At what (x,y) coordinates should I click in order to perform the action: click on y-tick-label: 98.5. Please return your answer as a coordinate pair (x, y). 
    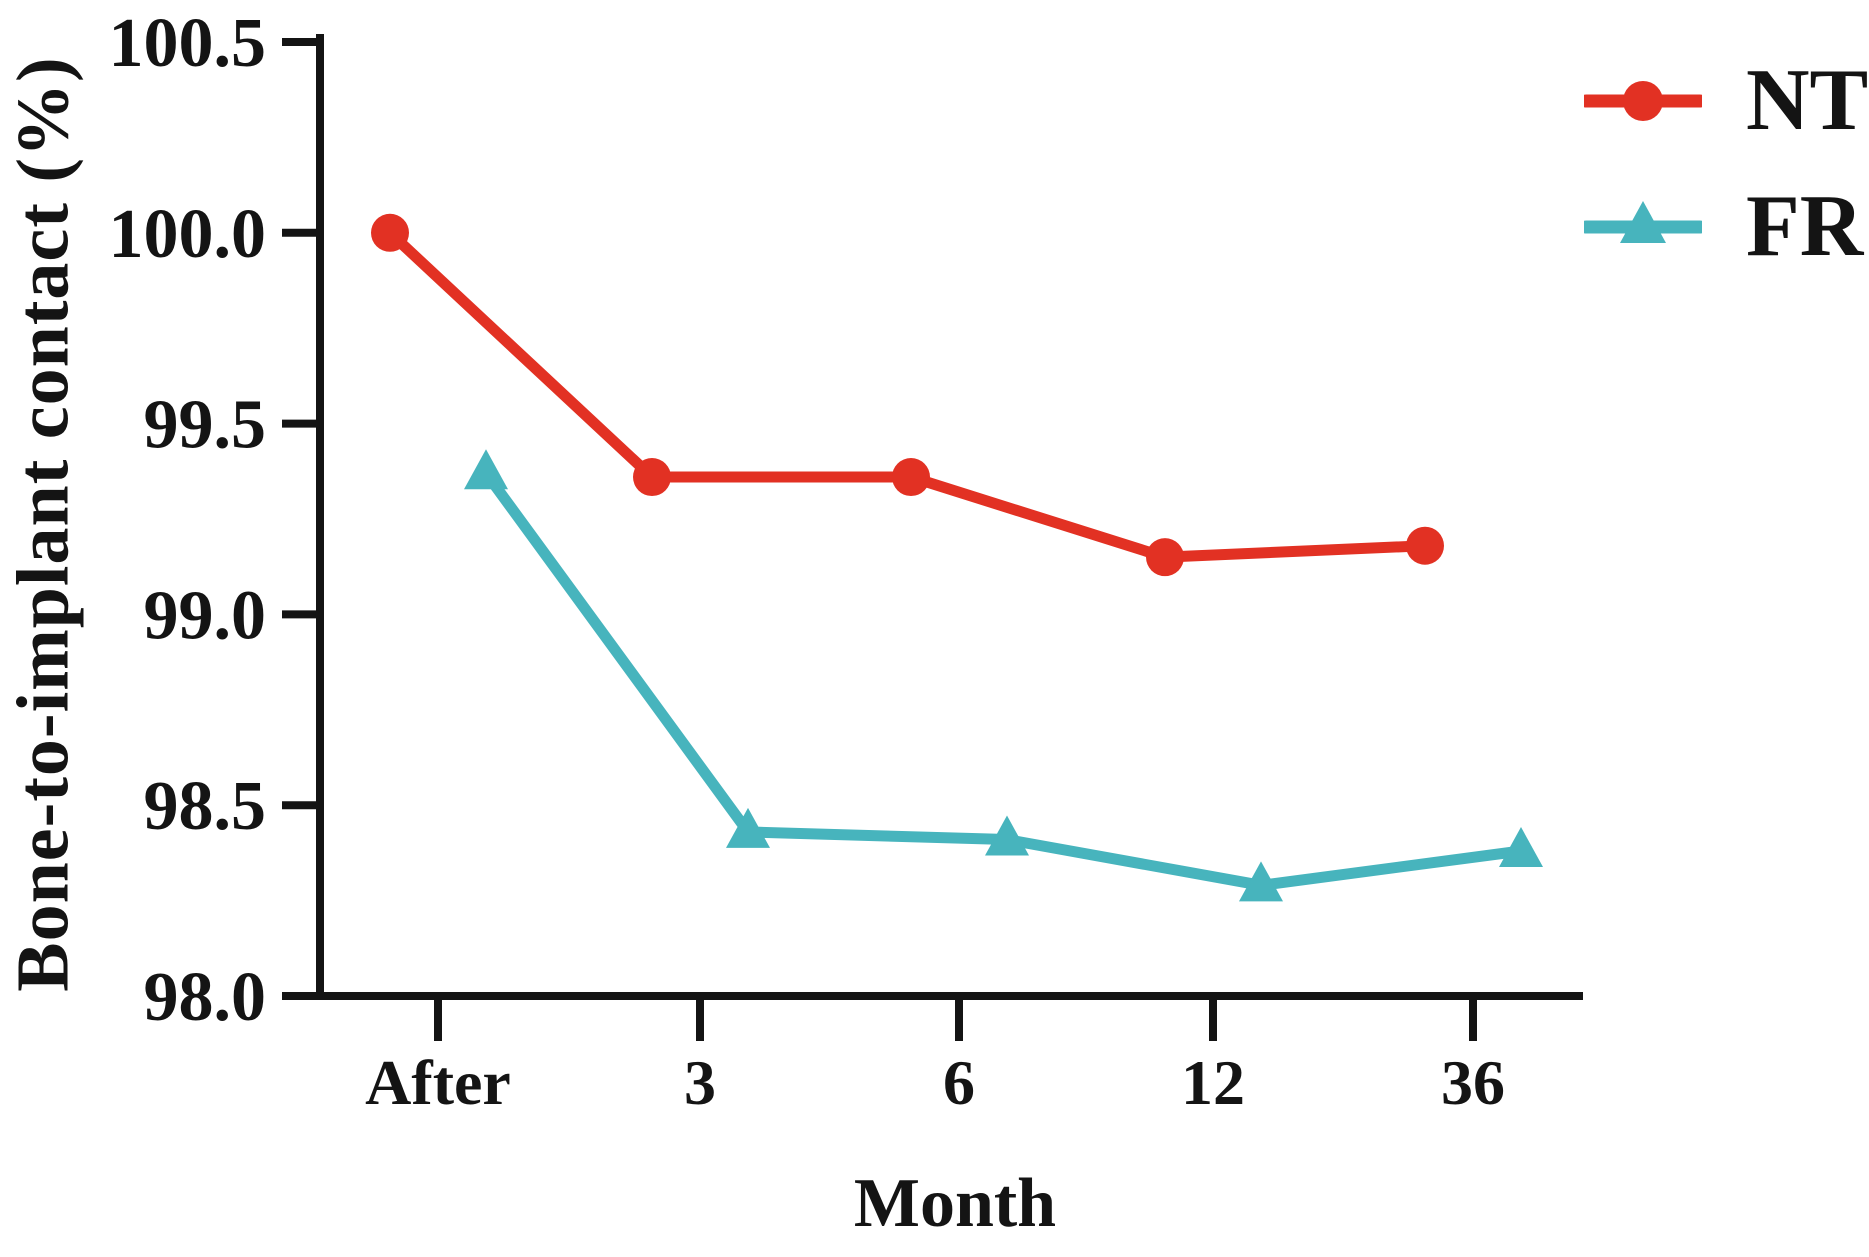
    Looking at the image, I should click on (205, 806).